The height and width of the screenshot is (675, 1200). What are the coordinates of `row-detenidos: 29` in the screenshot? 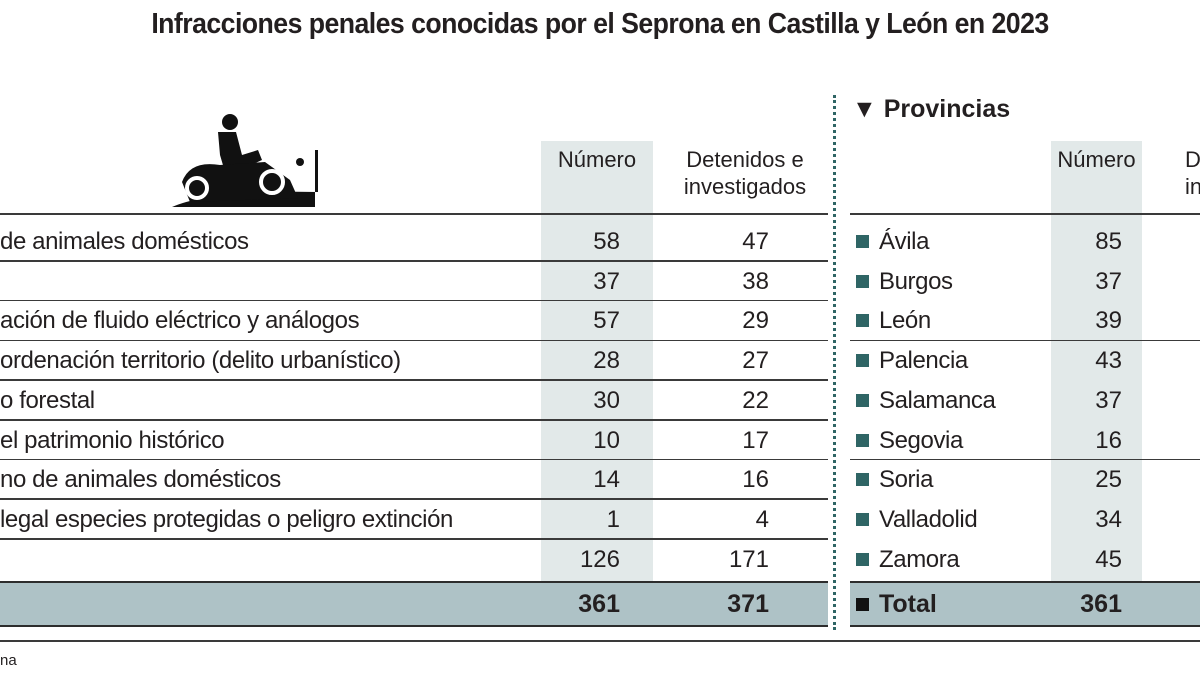 It's located at (755, 321).